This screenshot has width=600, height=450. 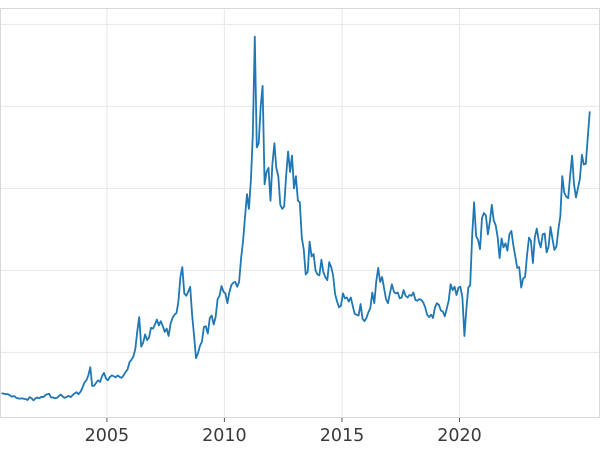 I want to click on x-tick-label: 2005, so click(x=107, y=436).